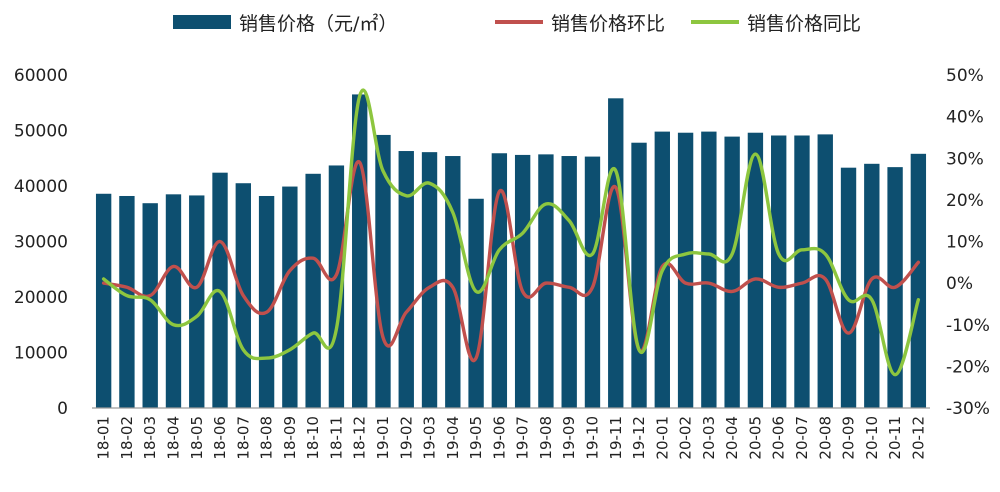 Image resolution: width=1000 pixels, height=492 pixels. I want to click on x-axis-tick-label: 20-11, so click(895, 438).